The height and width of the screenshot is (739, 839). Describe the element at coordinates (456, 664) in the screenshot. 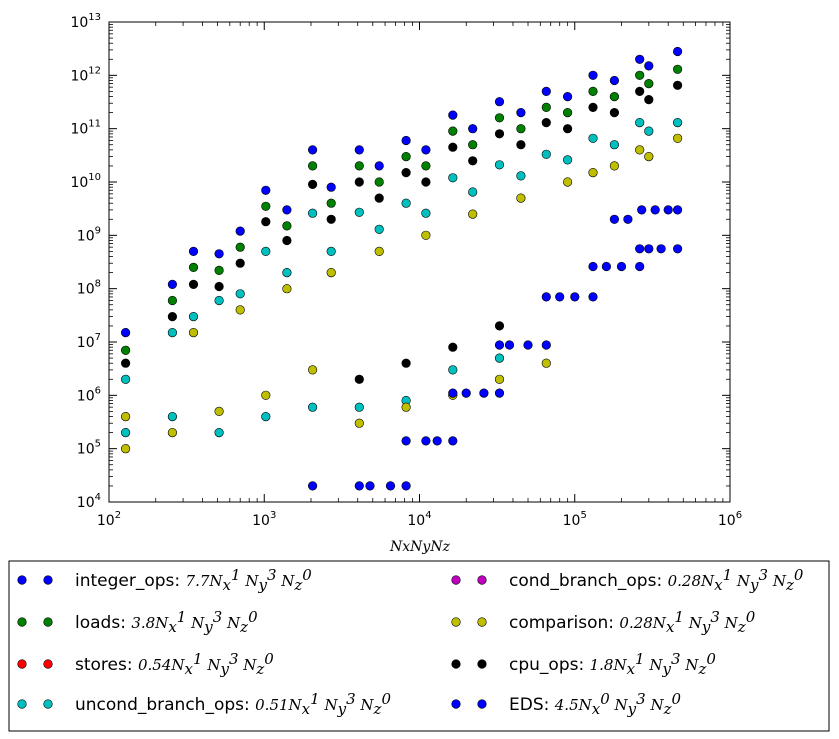

I see `legend-marker-cpu_ops` at that location.